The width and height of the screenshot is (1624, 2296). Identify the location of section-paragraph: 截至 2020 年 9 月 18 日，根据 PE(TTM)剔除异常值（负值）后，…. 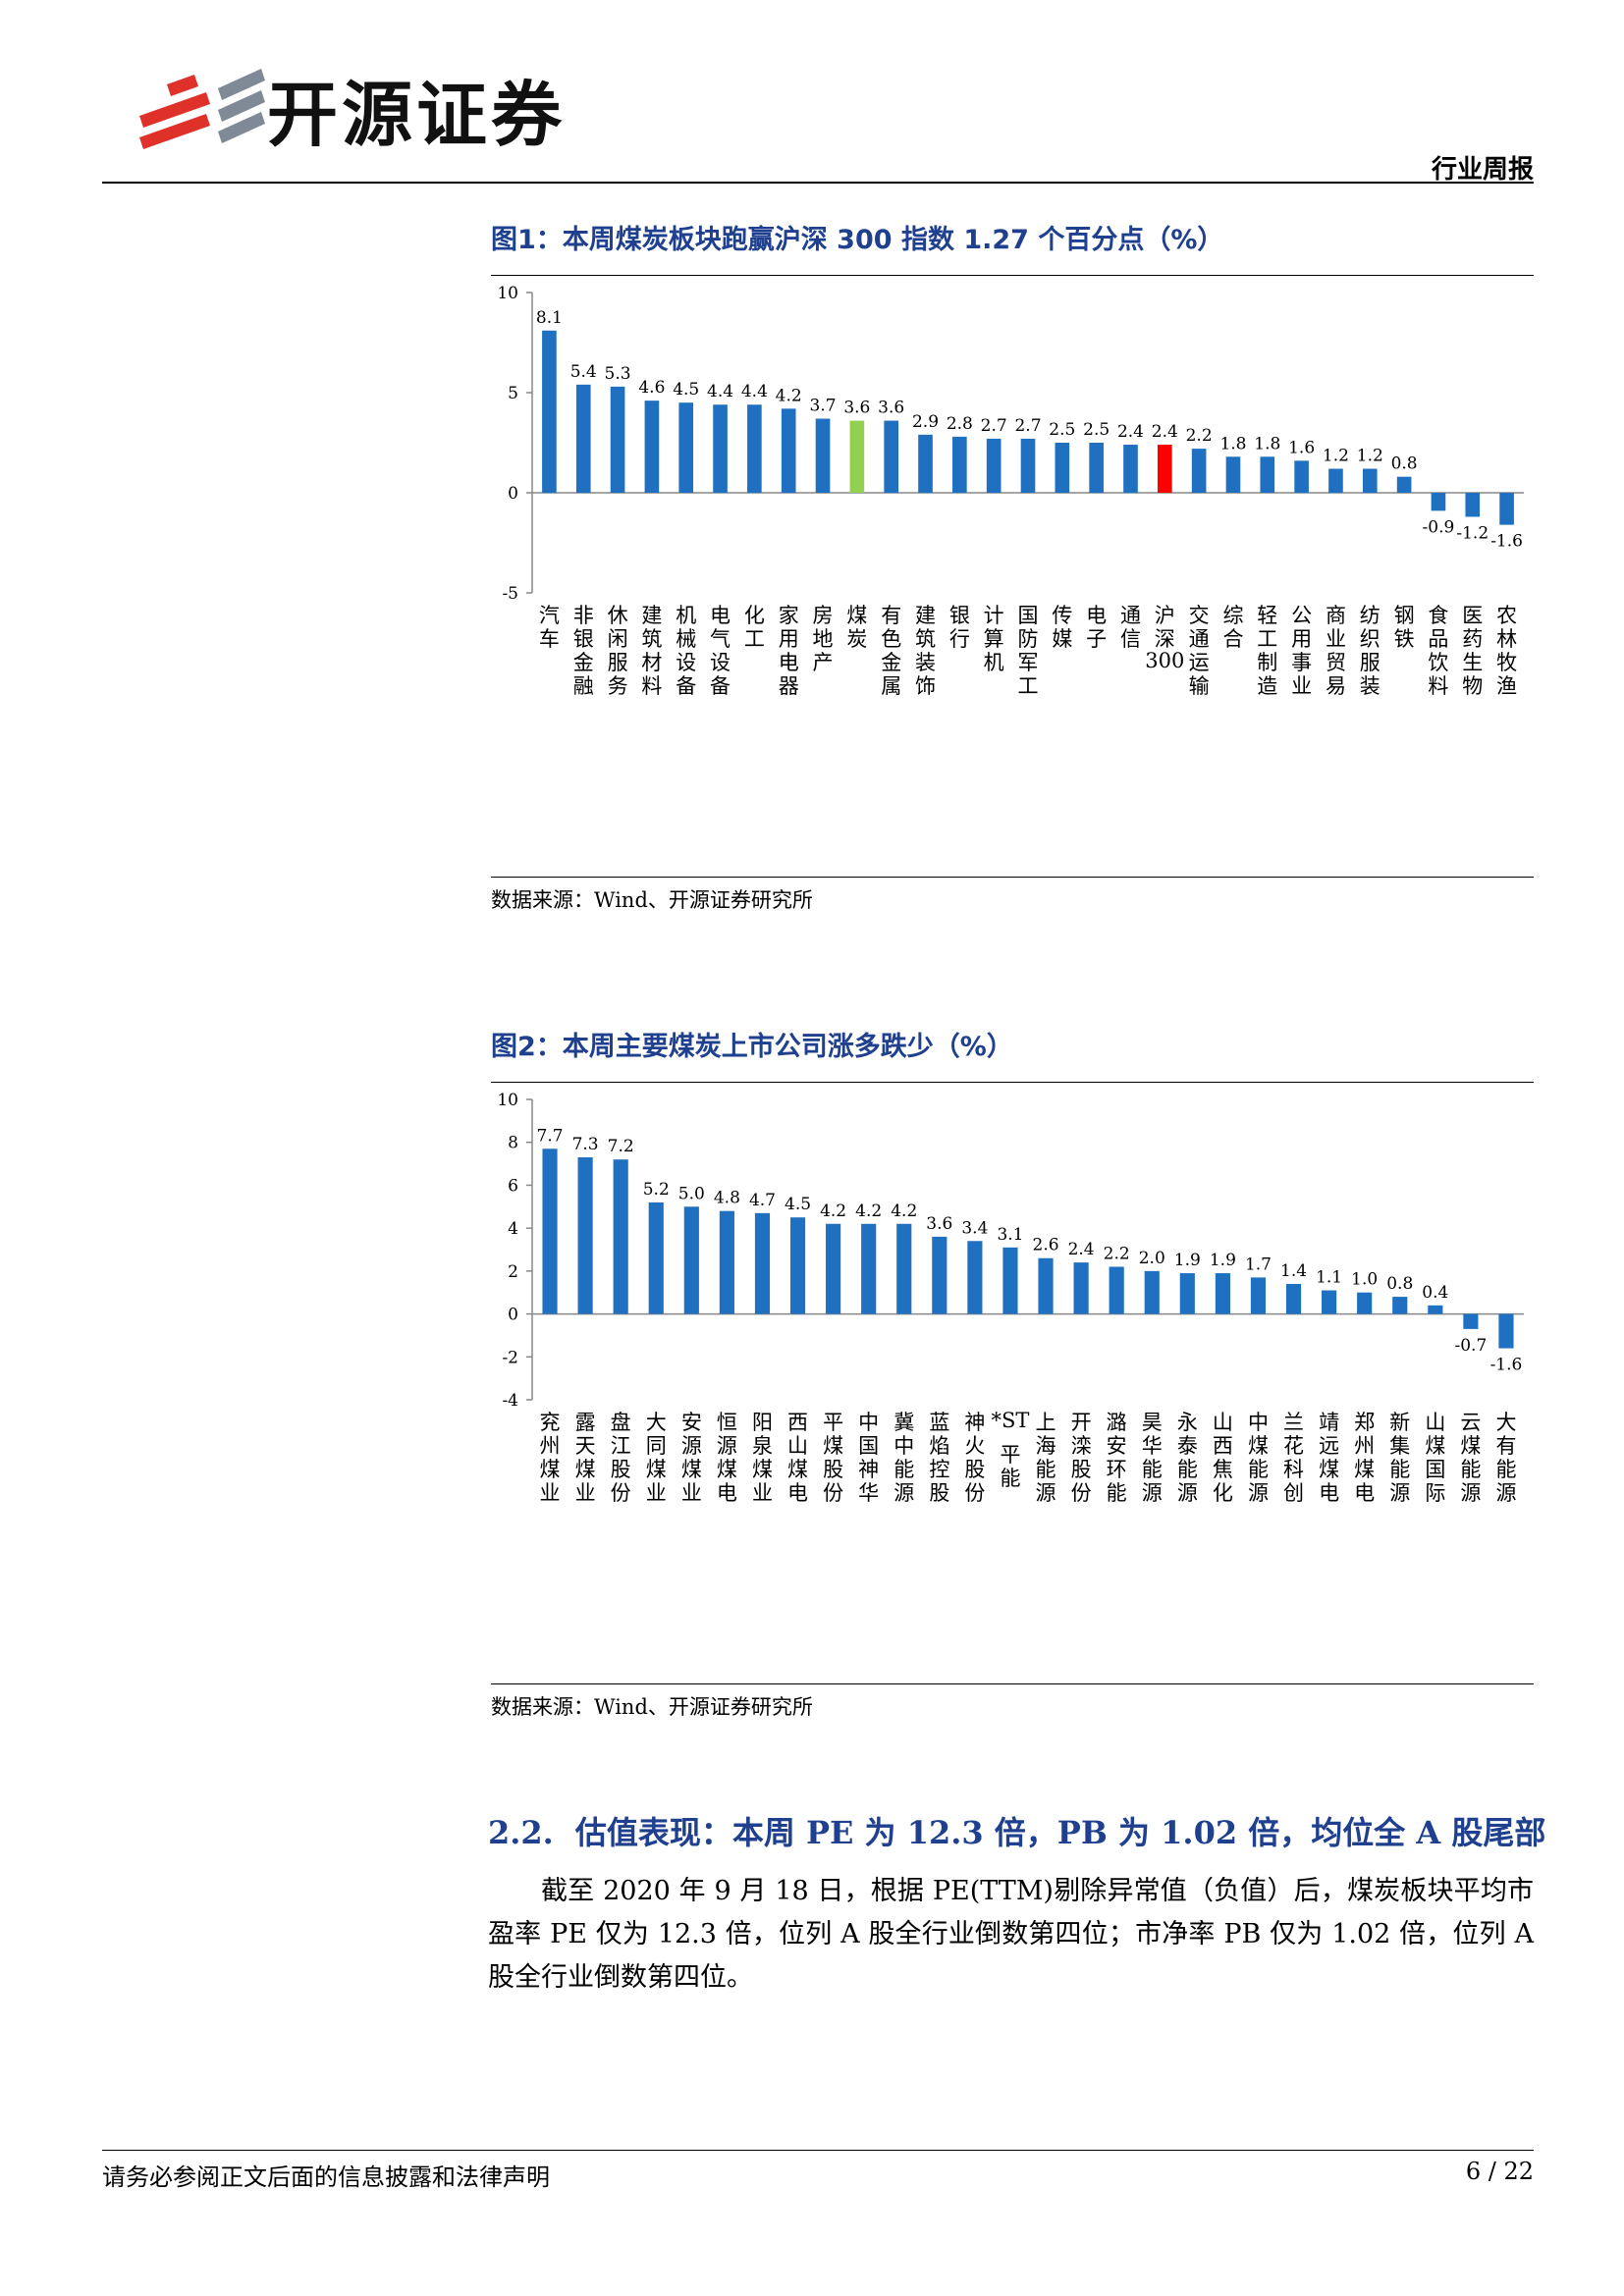
(1011, 1934).